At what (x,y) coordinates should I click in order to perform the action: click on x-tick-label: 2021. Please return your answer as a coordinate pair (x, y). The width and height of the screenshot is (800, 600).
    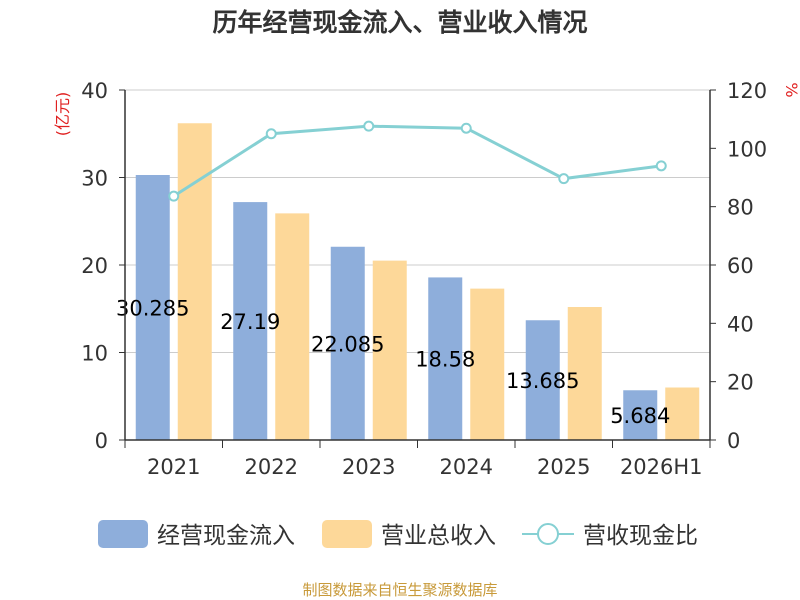
    Looking at the image, I should click on (173, 467).